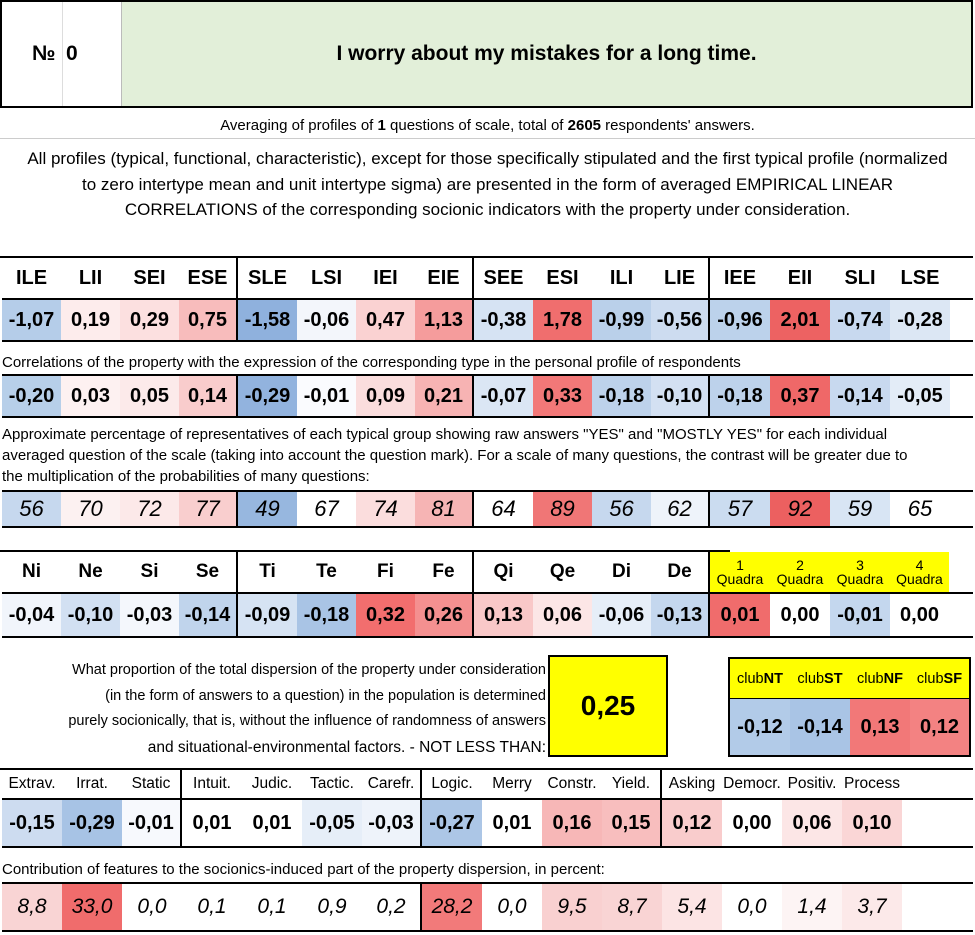 The width and height of the screenshot is (975, 935). What do you see at coordinates (562, 571) in the screenshot?
I see `function-header-qe: Qe` at bounding box center [562, 571].